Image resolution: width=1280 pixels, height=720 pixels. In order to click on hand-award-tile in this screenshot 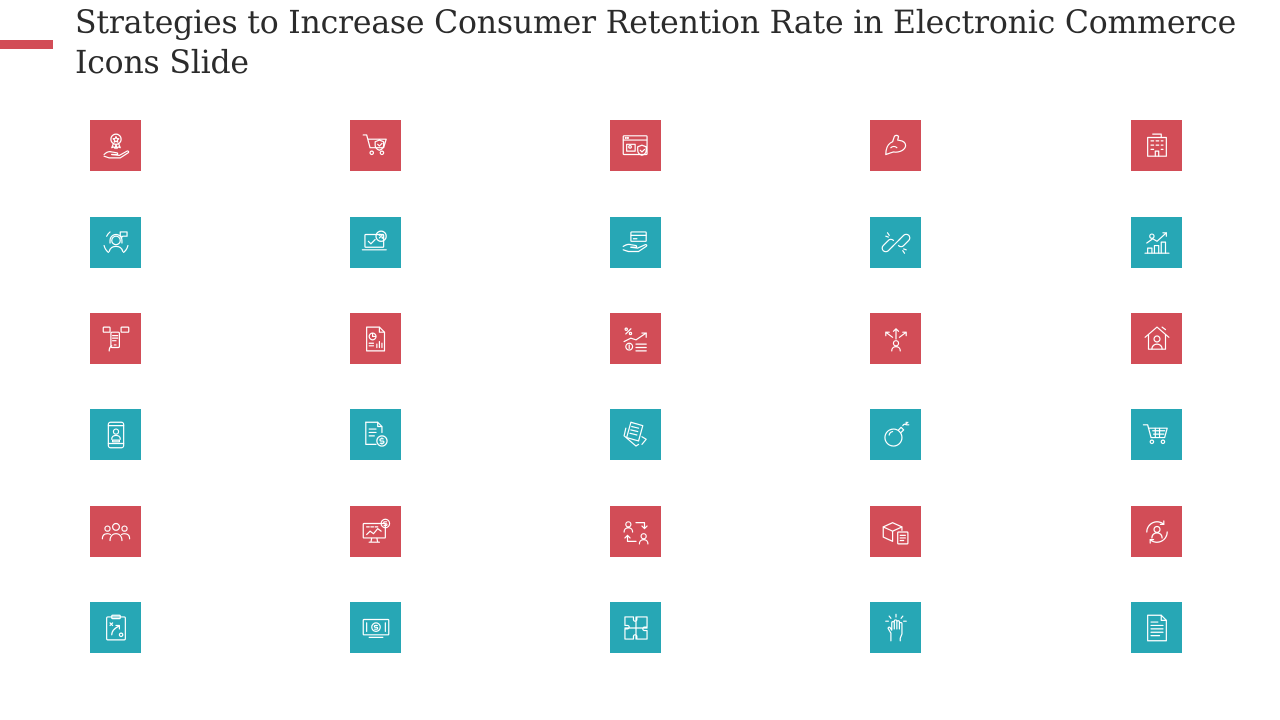, I will do `click(115, 145)`.